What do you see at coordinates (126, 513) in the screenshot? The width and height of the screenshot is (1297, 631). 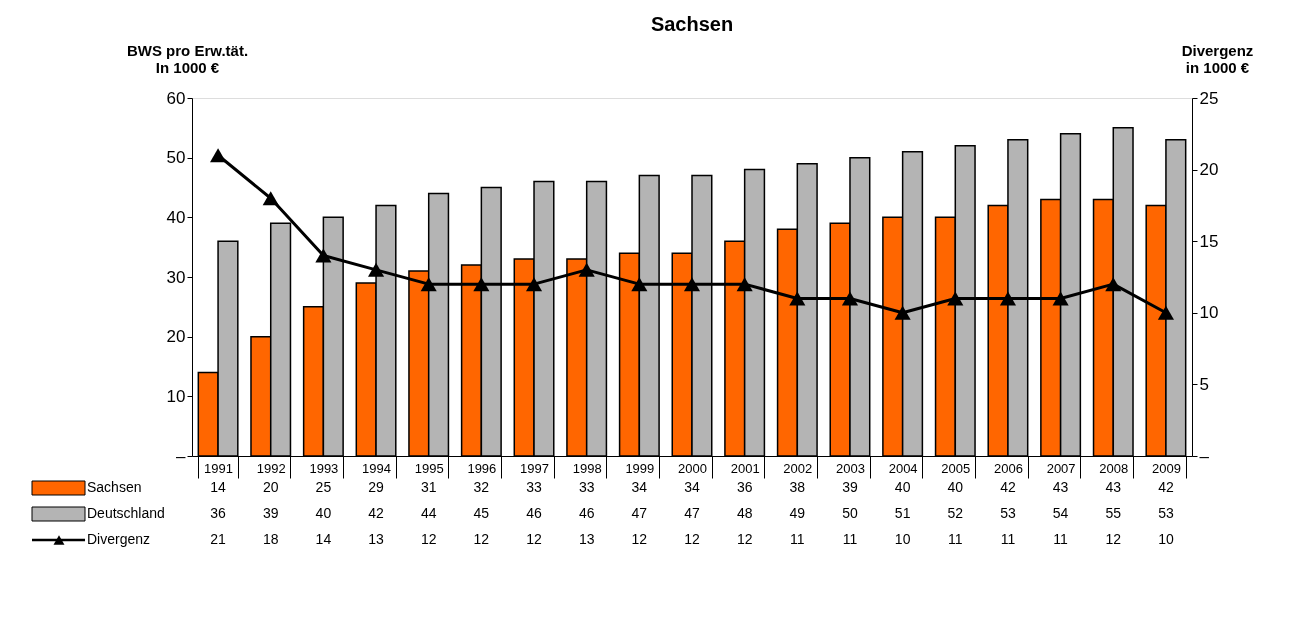 I see `legend-label: Deutschland` at bounding box center [126, 513].